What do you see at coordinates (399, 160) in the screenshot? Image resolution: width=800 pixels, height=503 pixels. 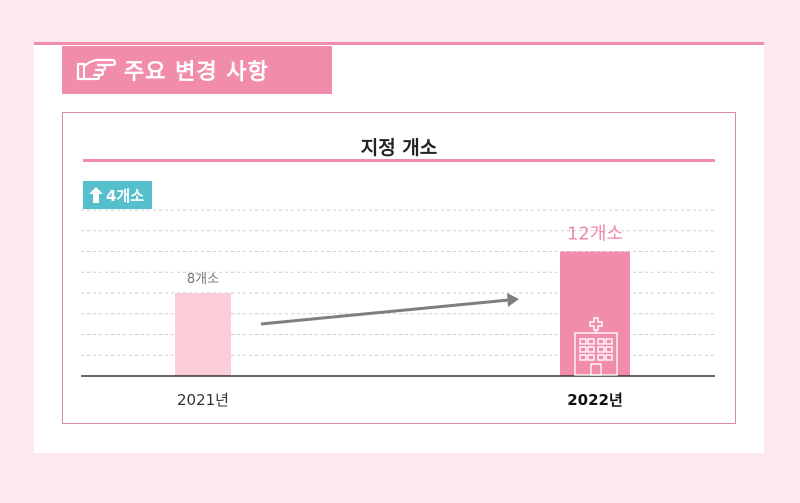 I see `chart-title-rule` at bounding box center [399, 160].